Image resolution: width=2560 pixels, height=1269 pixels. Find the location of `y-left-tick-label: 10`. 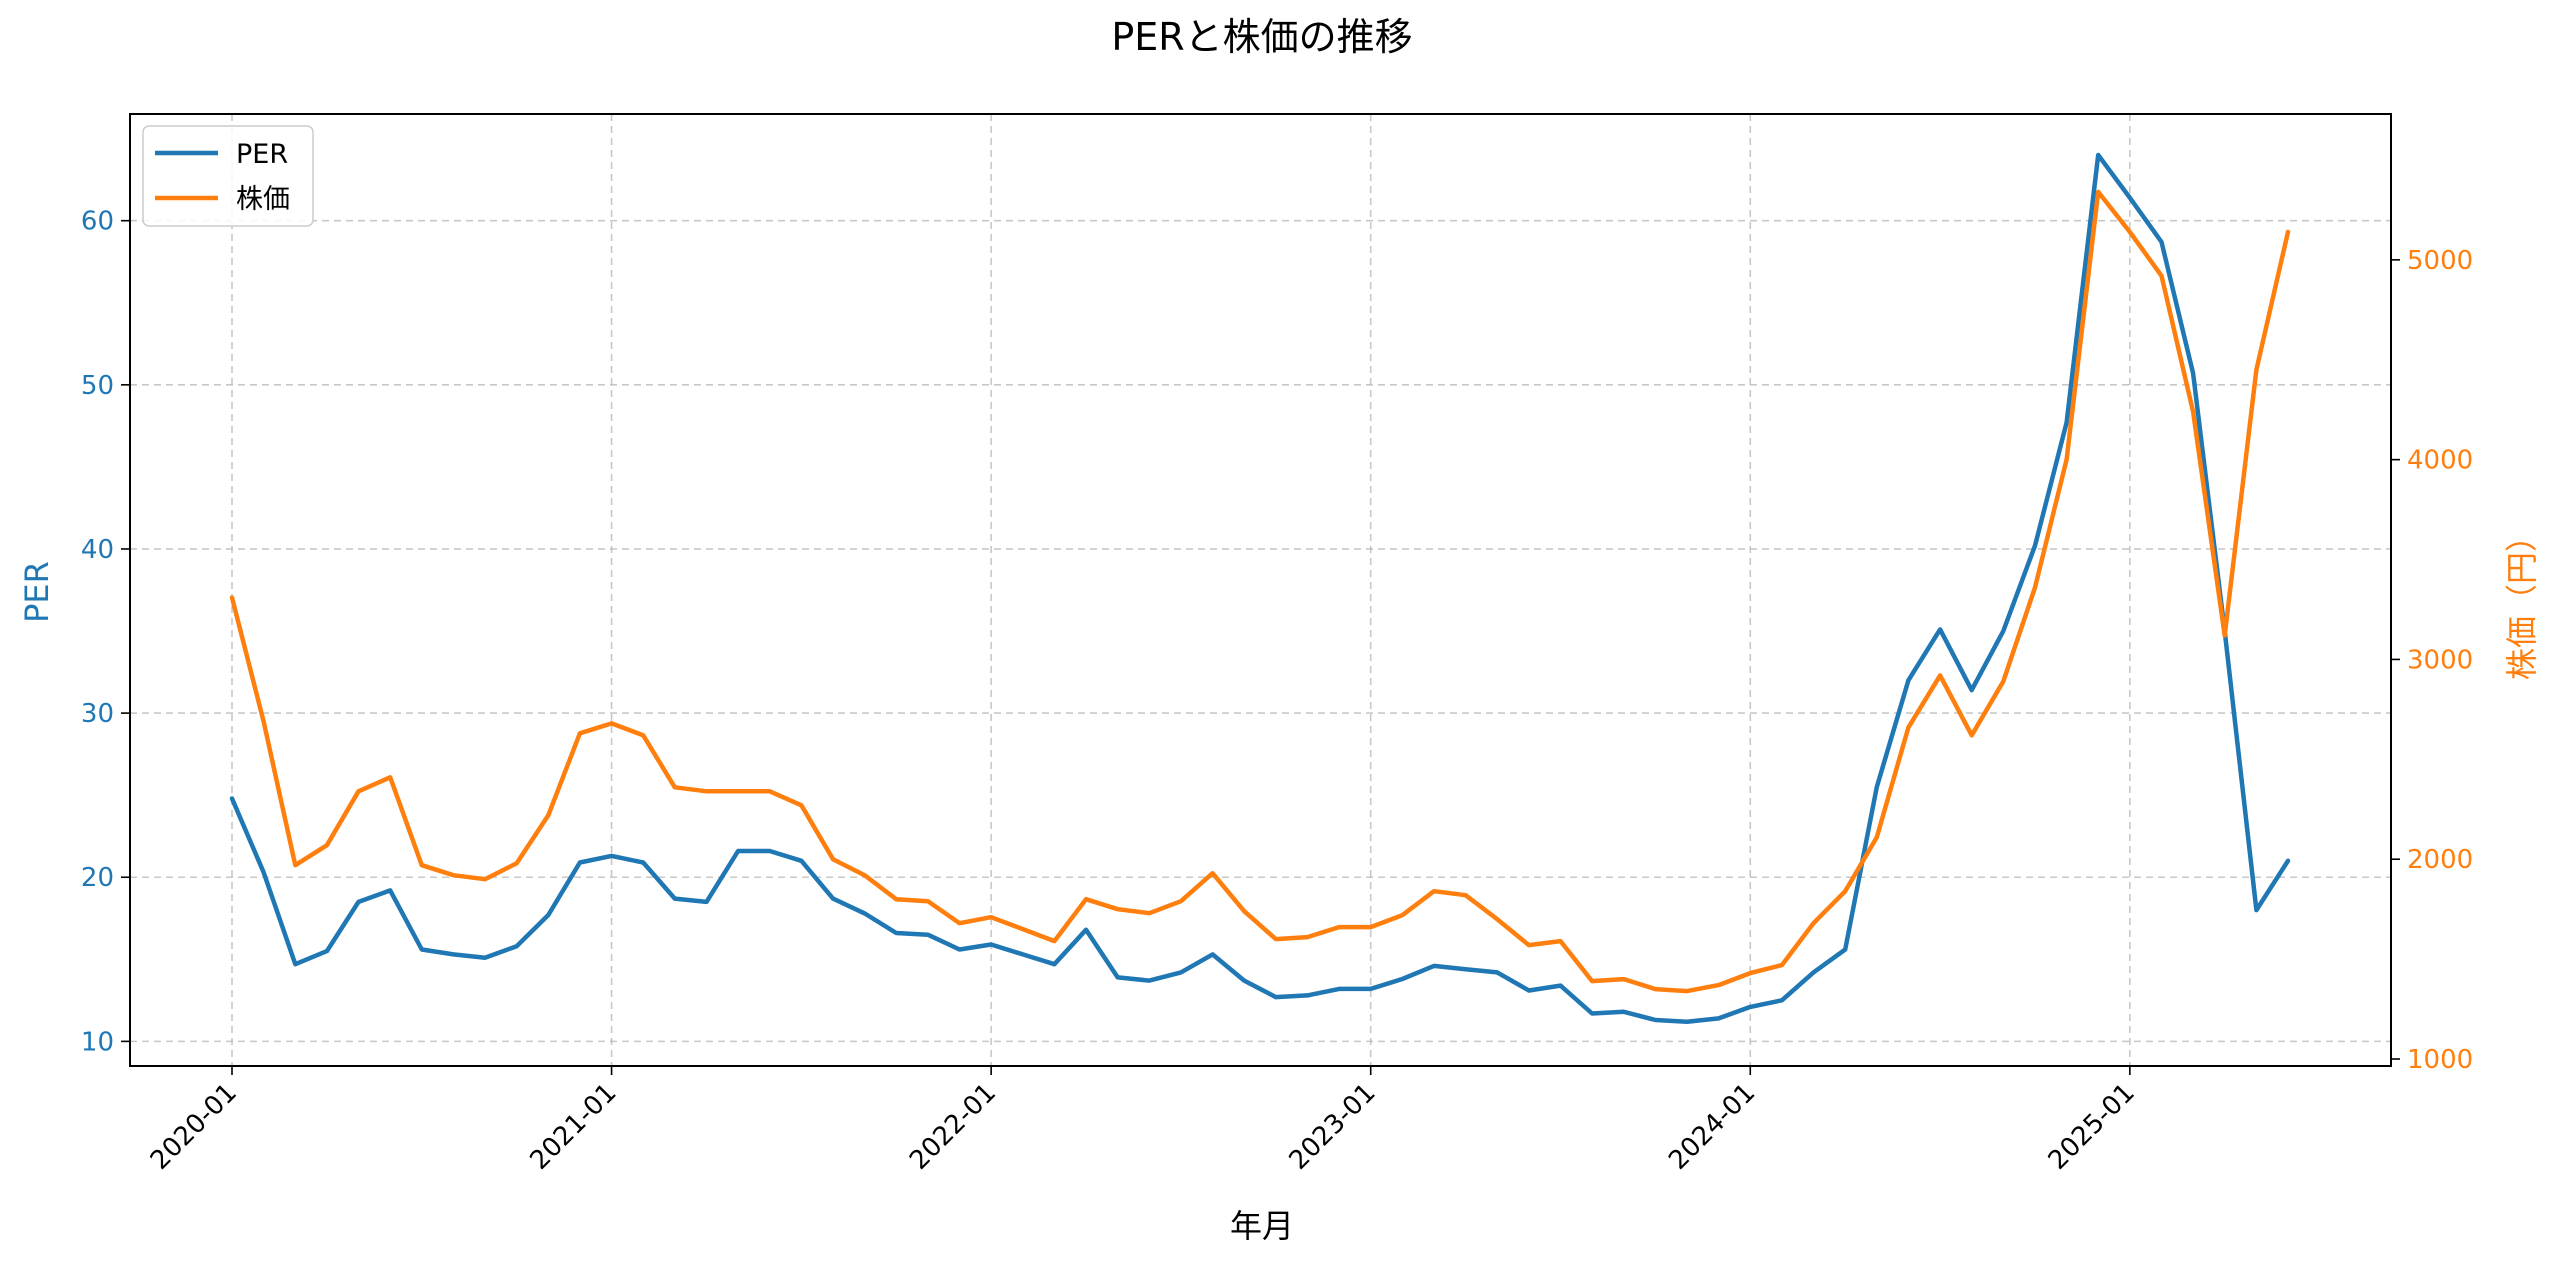

y-left-tick-label: 10 is located at coordinates (97, 1042).